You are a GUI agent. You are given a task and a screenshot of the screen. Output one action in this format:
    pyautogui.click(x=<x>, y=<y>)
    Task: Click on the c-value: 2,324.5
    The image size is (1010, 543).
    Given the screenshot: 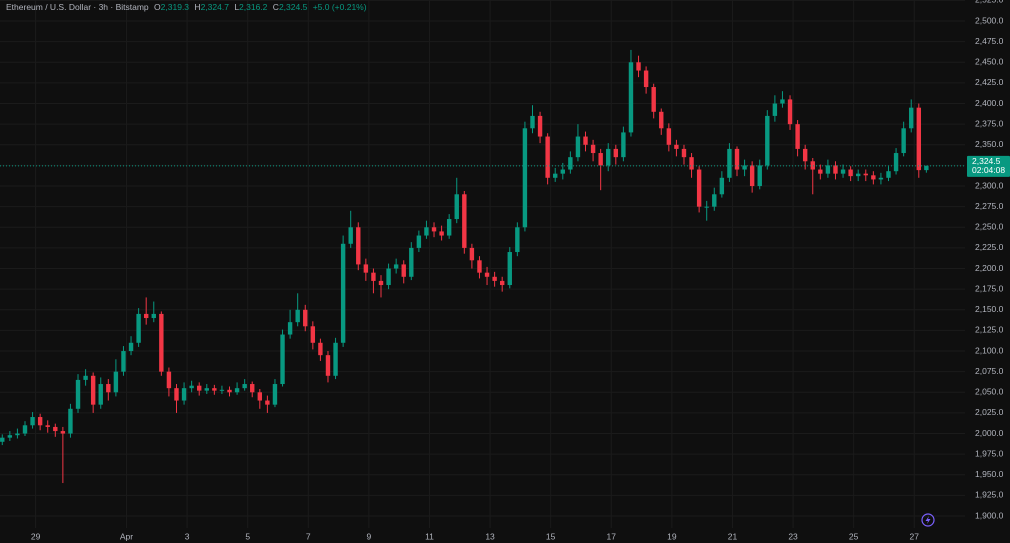 What is the action you would take?
    pyautogui.click(x=293, y=7)
    